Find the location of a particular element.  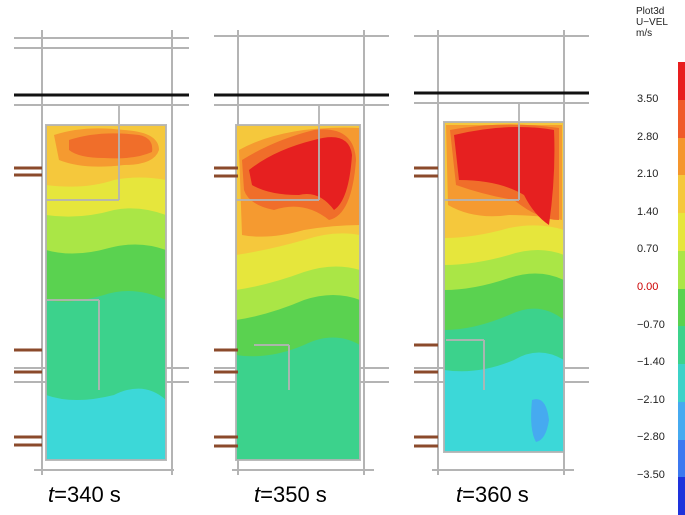

caption-time-value: =350 s is located at coordinates (293, 494).